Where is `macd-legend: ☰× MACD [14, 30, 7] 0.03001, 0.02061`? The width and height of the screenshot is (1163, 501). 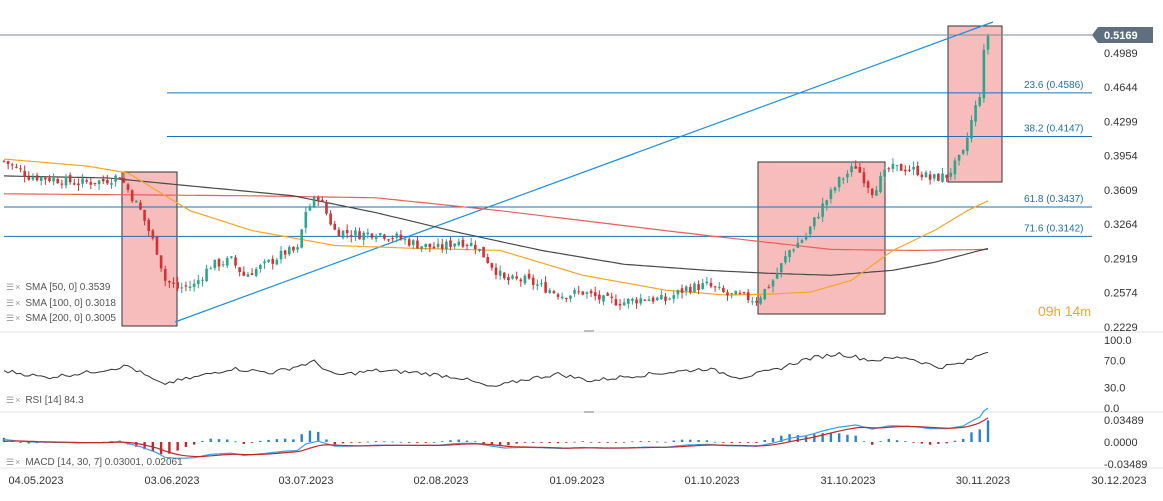 macd-legend: ☰× MACD [14, 30, 7] 0.03001, 0.02061 is located at coordinates (94, 462).